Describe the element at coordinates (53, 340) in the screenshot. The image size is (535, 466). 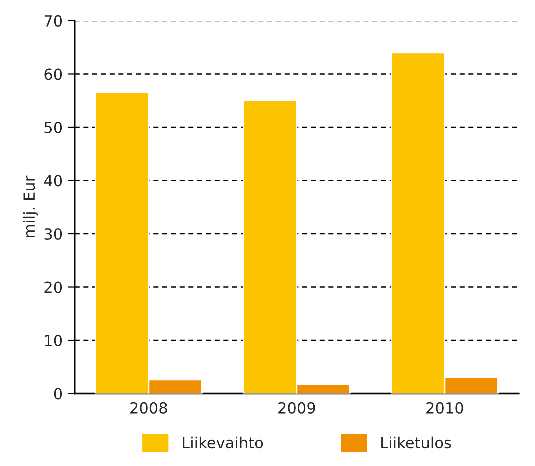
I see `y-tick-label: 10` at that location.